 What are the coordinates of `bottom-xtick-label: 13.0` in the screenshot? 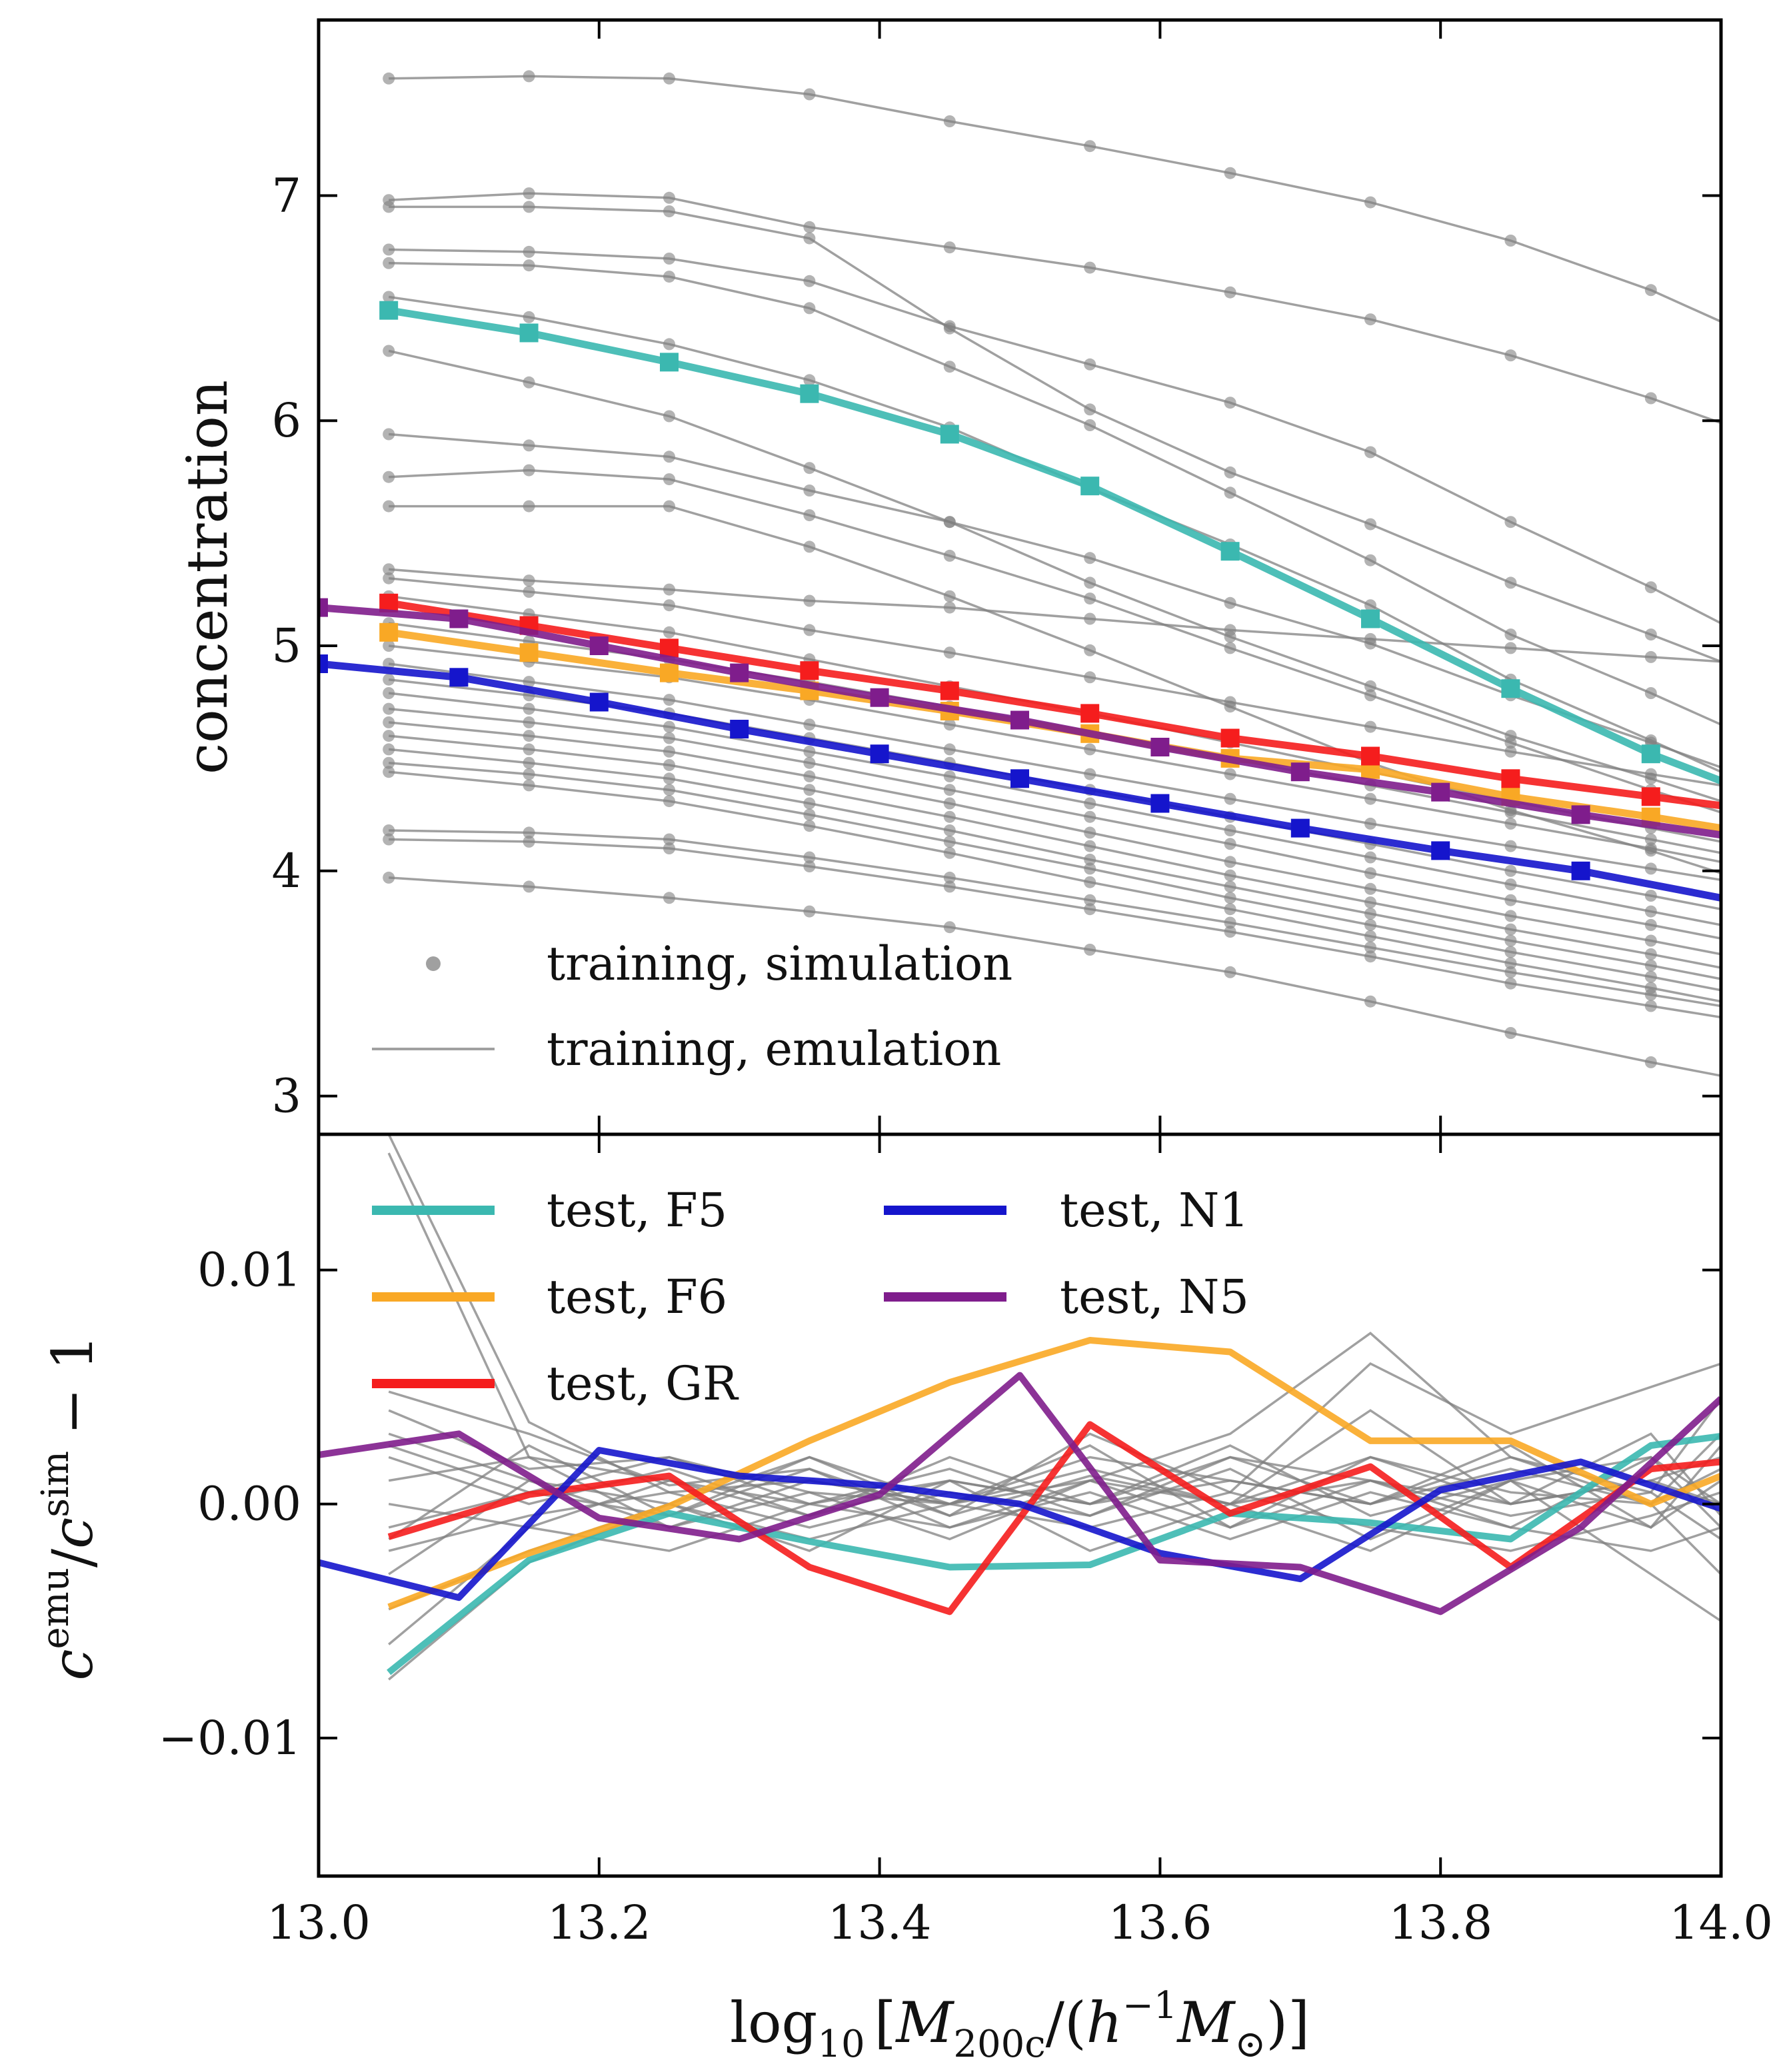 It's located at (319, 1922).